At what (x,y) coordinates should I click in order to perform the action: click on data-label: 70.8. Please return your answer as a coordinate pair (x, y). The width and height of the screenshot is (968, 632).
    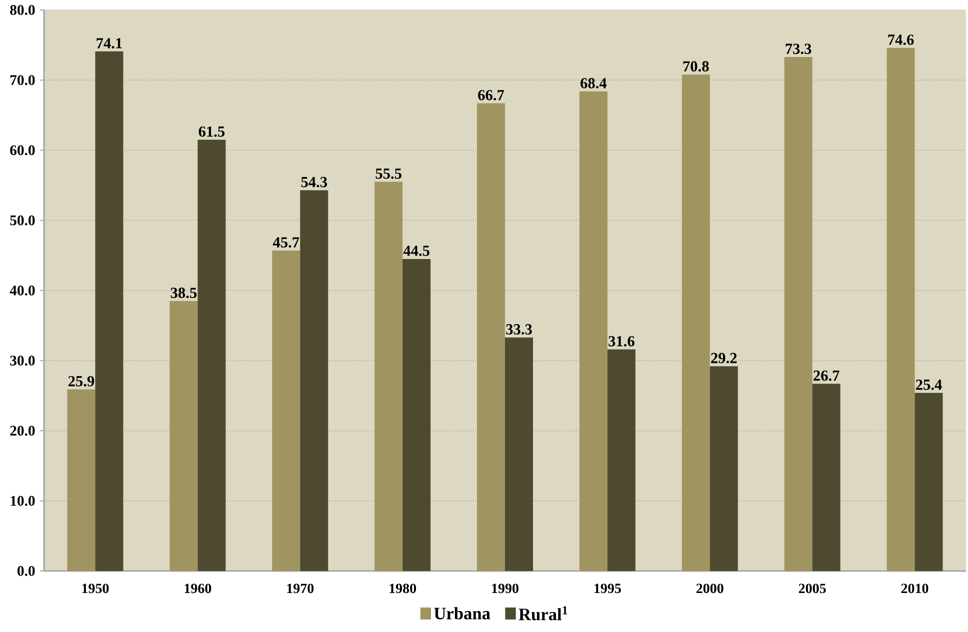
    Looking at the image, I should click on (696, 66).